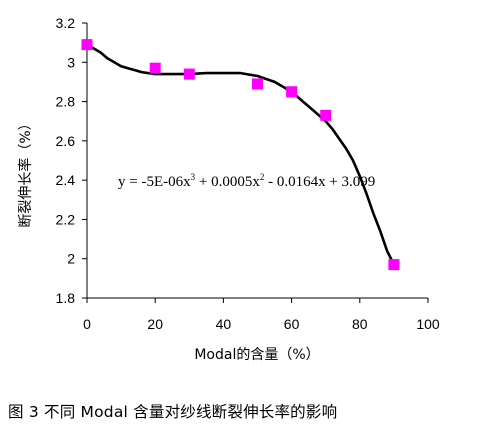  What do you see at coordinates (87, 324) in the screenshot?
I see `x-tick-label: 0` at bounding box center [87, 324].